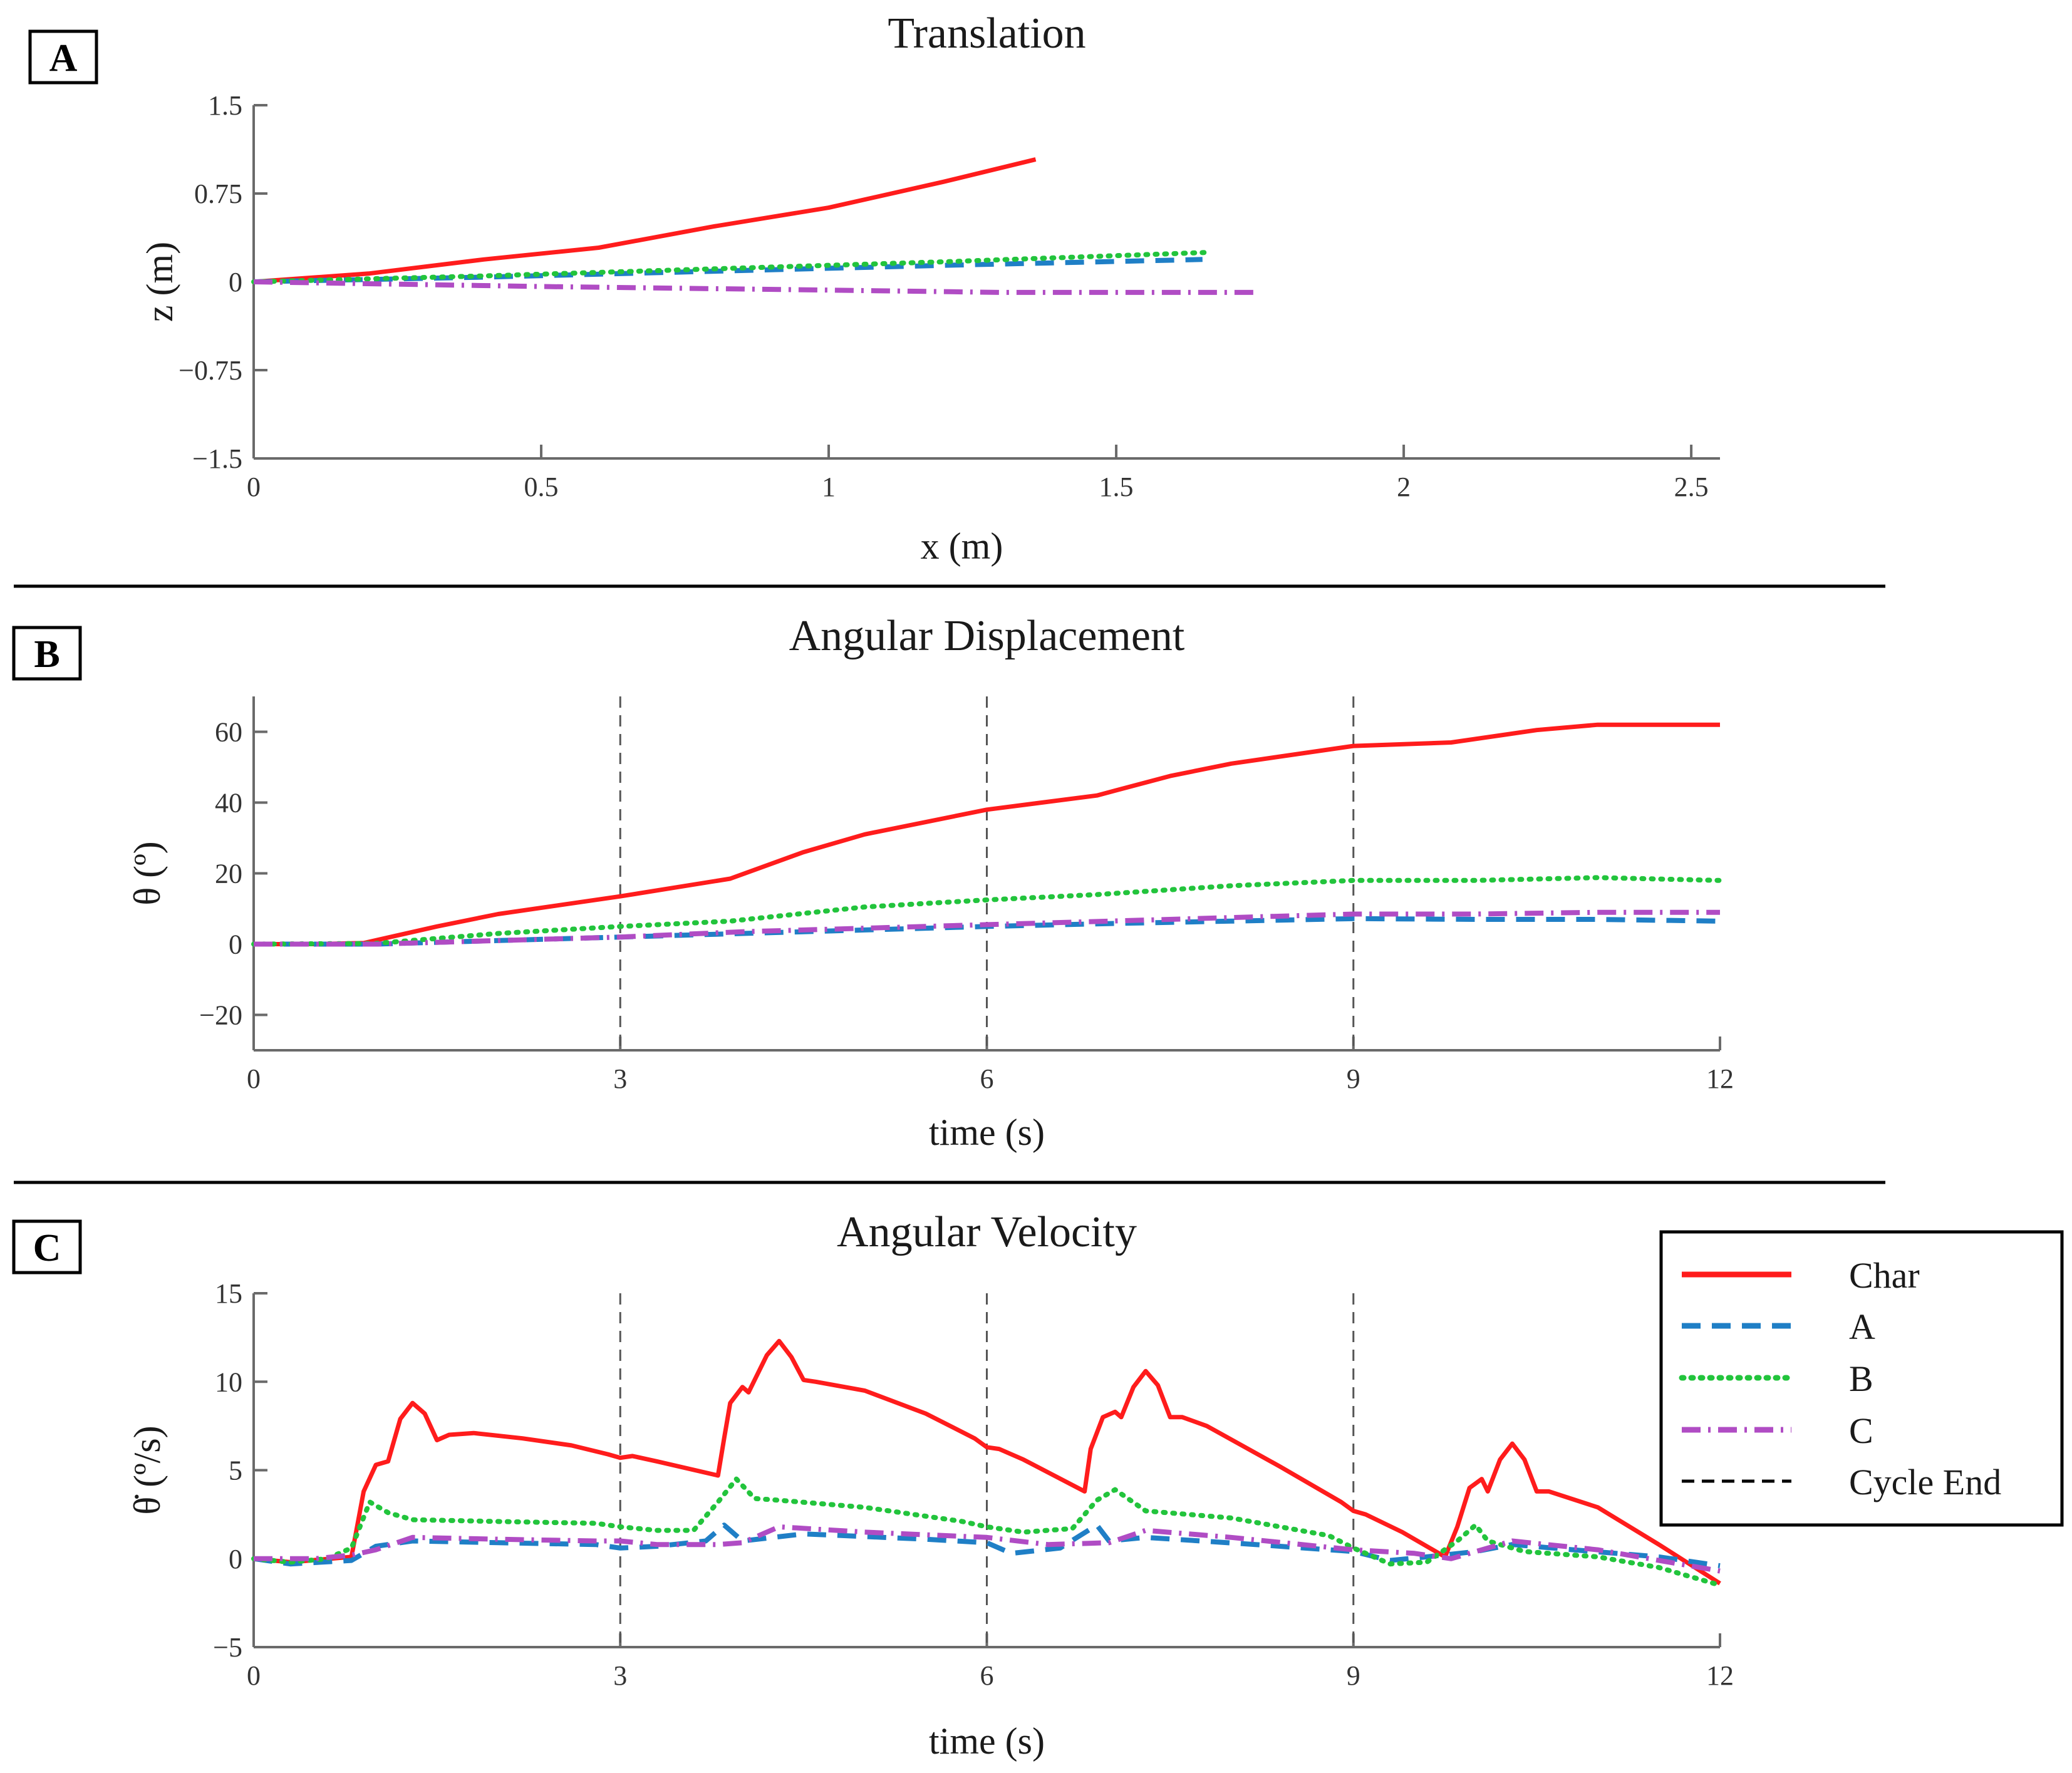 Image resolution: width=2072 pixels, height=1773 pixels. I want to click on legend-label-cycle-end: Cycle End, so click(1925, 1482).